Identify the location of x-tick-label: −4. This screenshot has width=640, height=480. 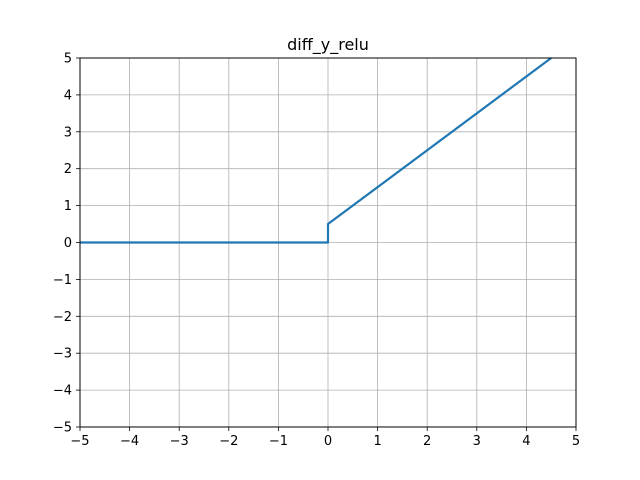
(129, 441).